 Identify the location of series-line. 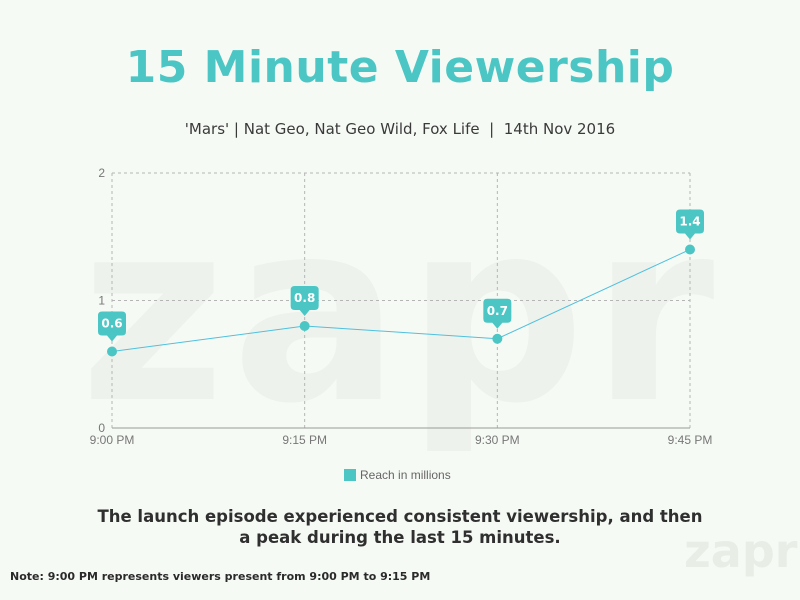
(401, 300).